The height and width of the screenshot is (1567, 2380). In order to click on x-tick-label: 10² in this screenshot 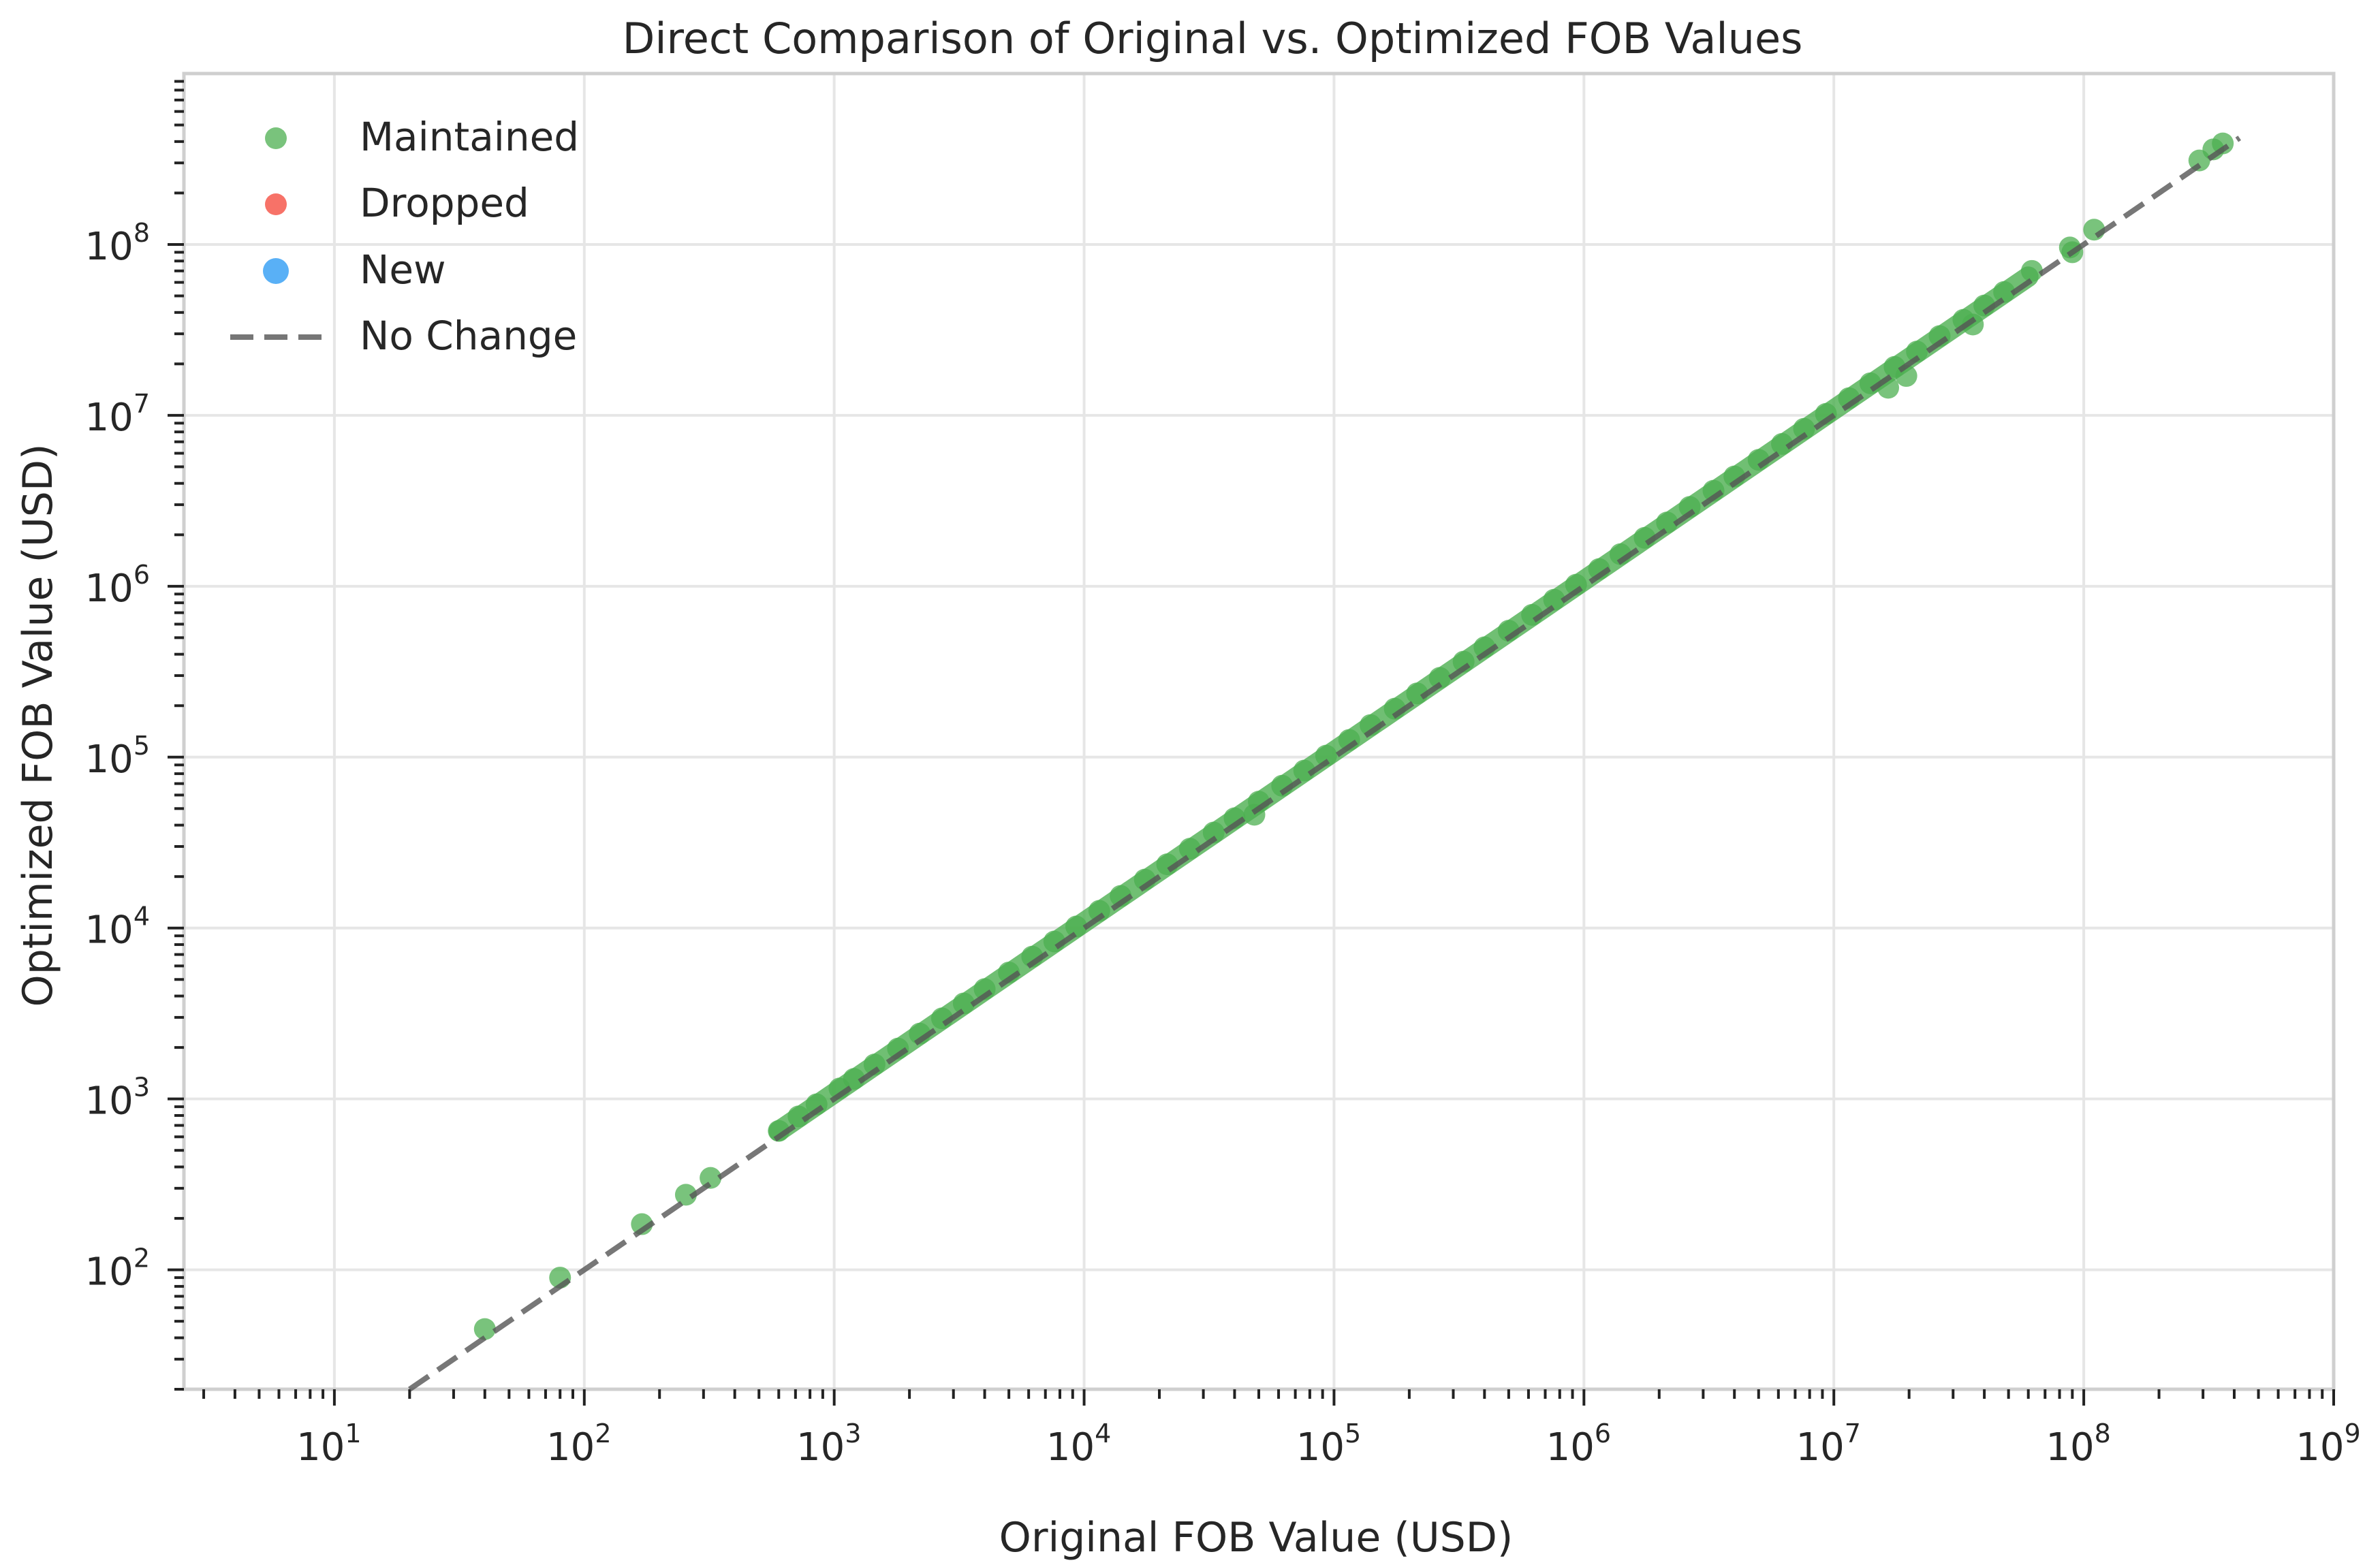, I will do `click(578, 1444)`.